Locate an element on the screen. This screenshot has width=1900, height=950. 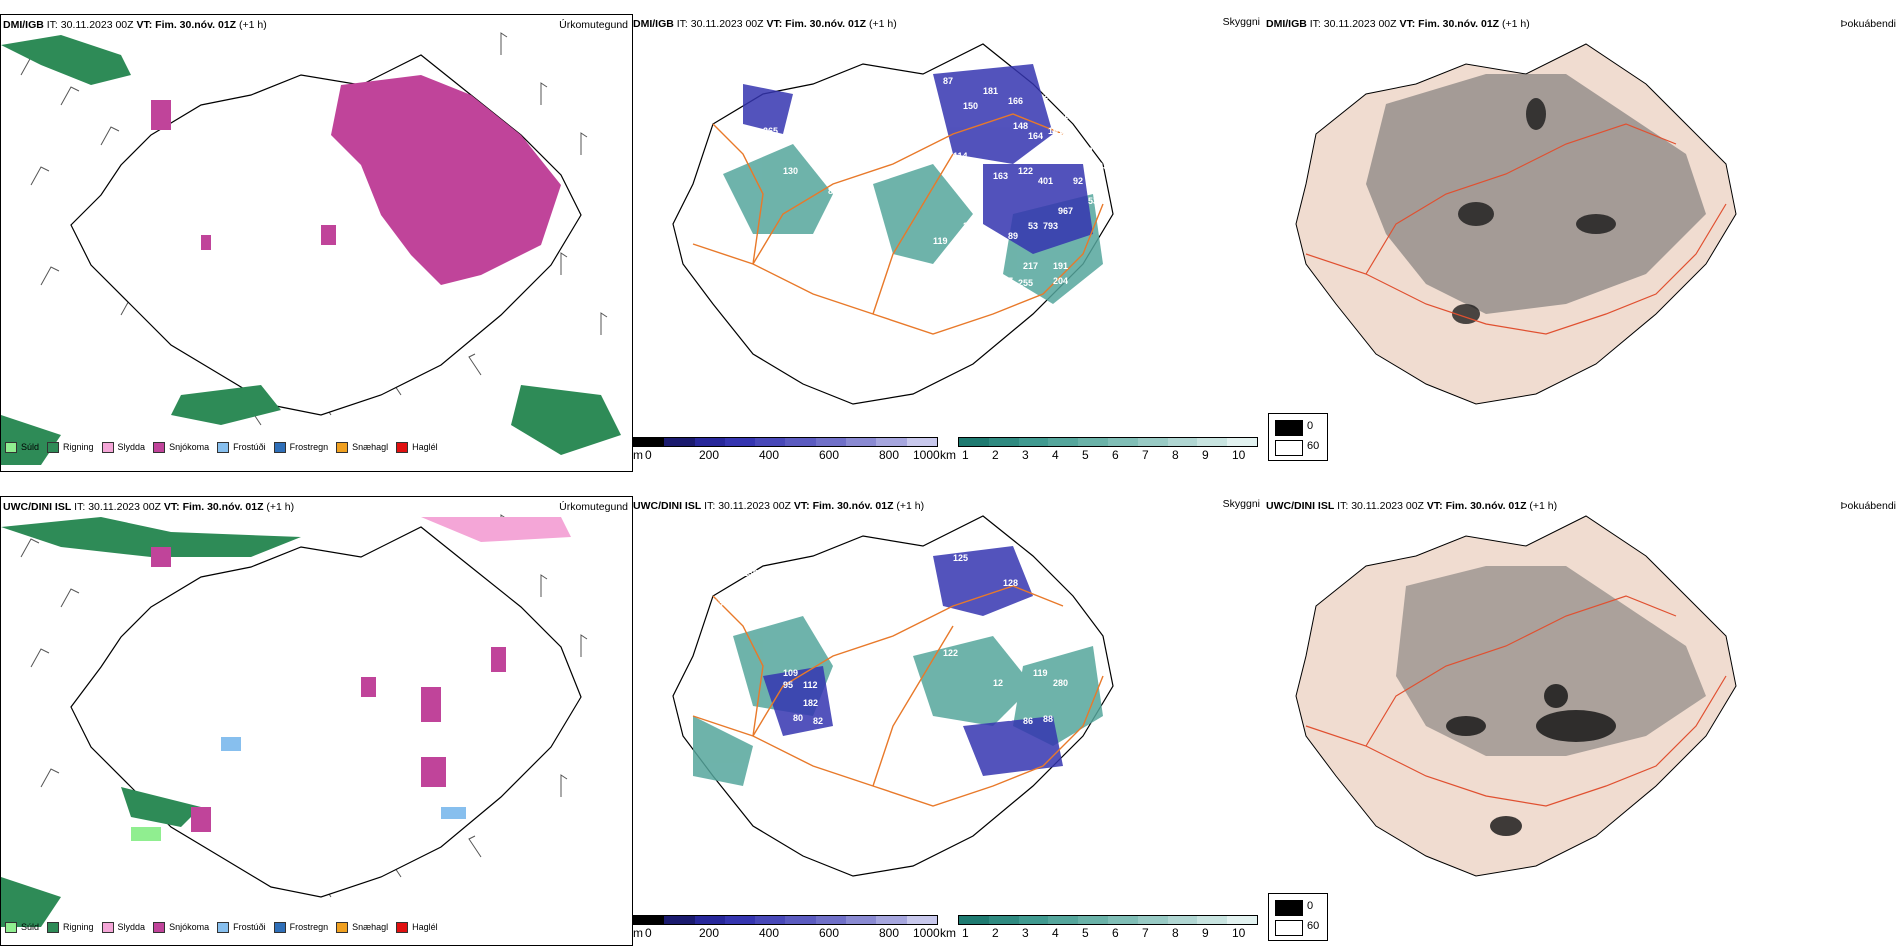
road-network is located at coordinates (898, 696).